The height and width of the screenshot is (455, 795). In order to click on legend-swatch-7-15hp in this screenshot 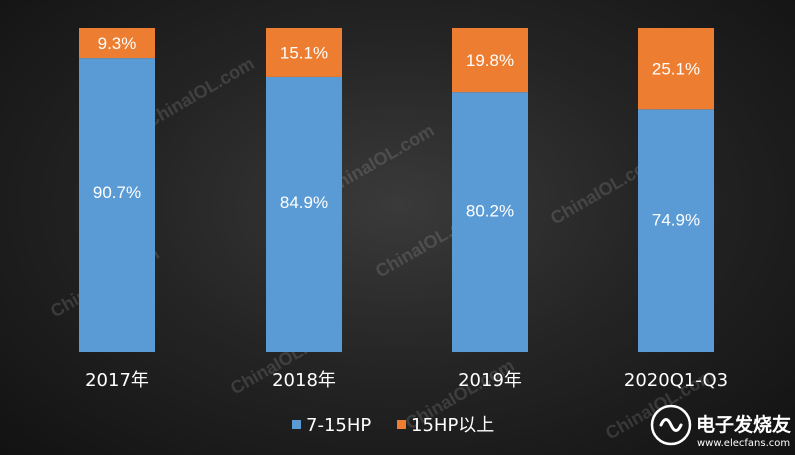, I will do `click(296, 424)`.